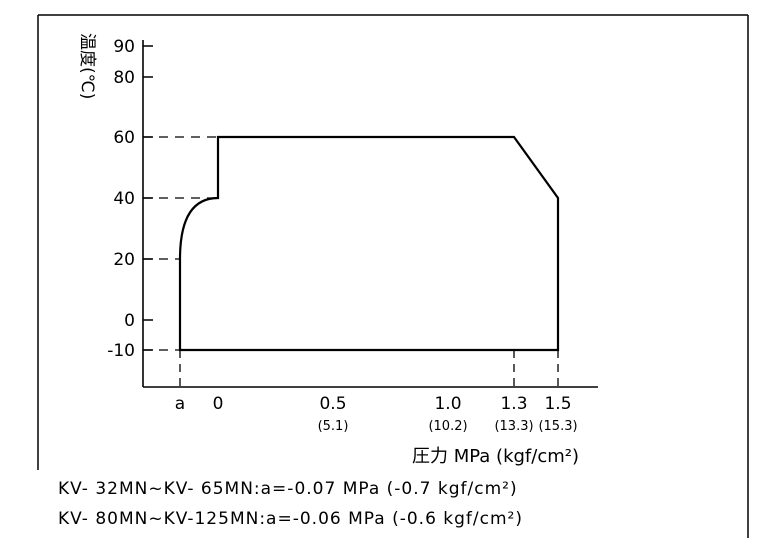 The image size is (757, 542). What do you see at coordinates (218, 404) in the screenshot?
I see `x-tick-label: 0` at bounding box center [218, 404].